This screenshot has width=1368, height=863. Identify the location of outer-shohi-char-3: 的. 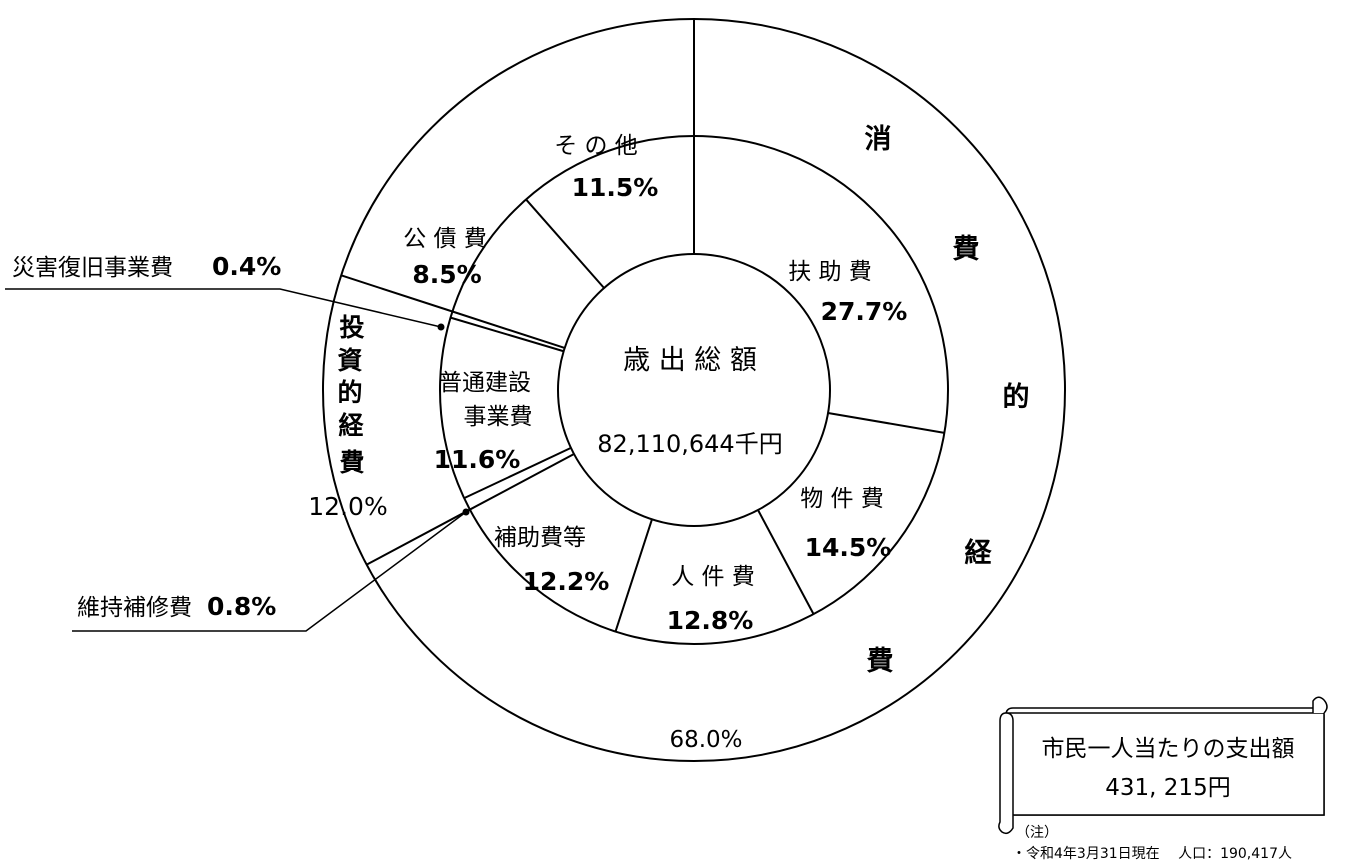
(1016, 397).